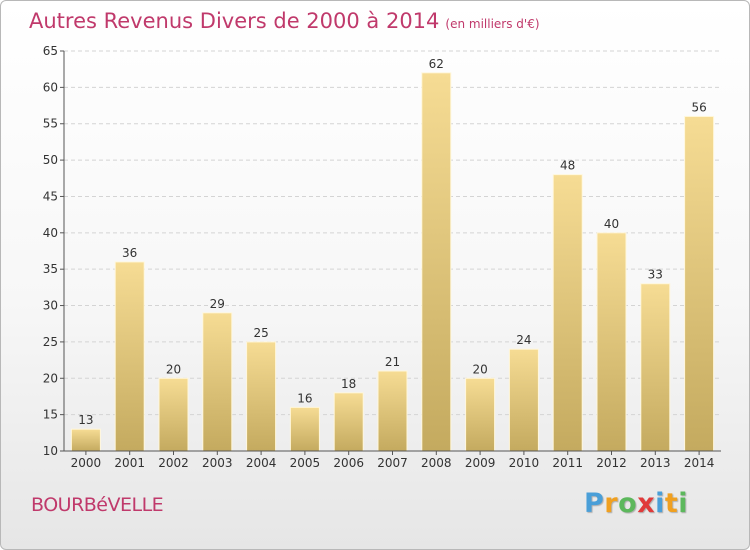 This screenshot has width=750, height=550. Describe the element at coordinates (50, 233) in the screenshot. I see `y-tick-label: 40` at that location.